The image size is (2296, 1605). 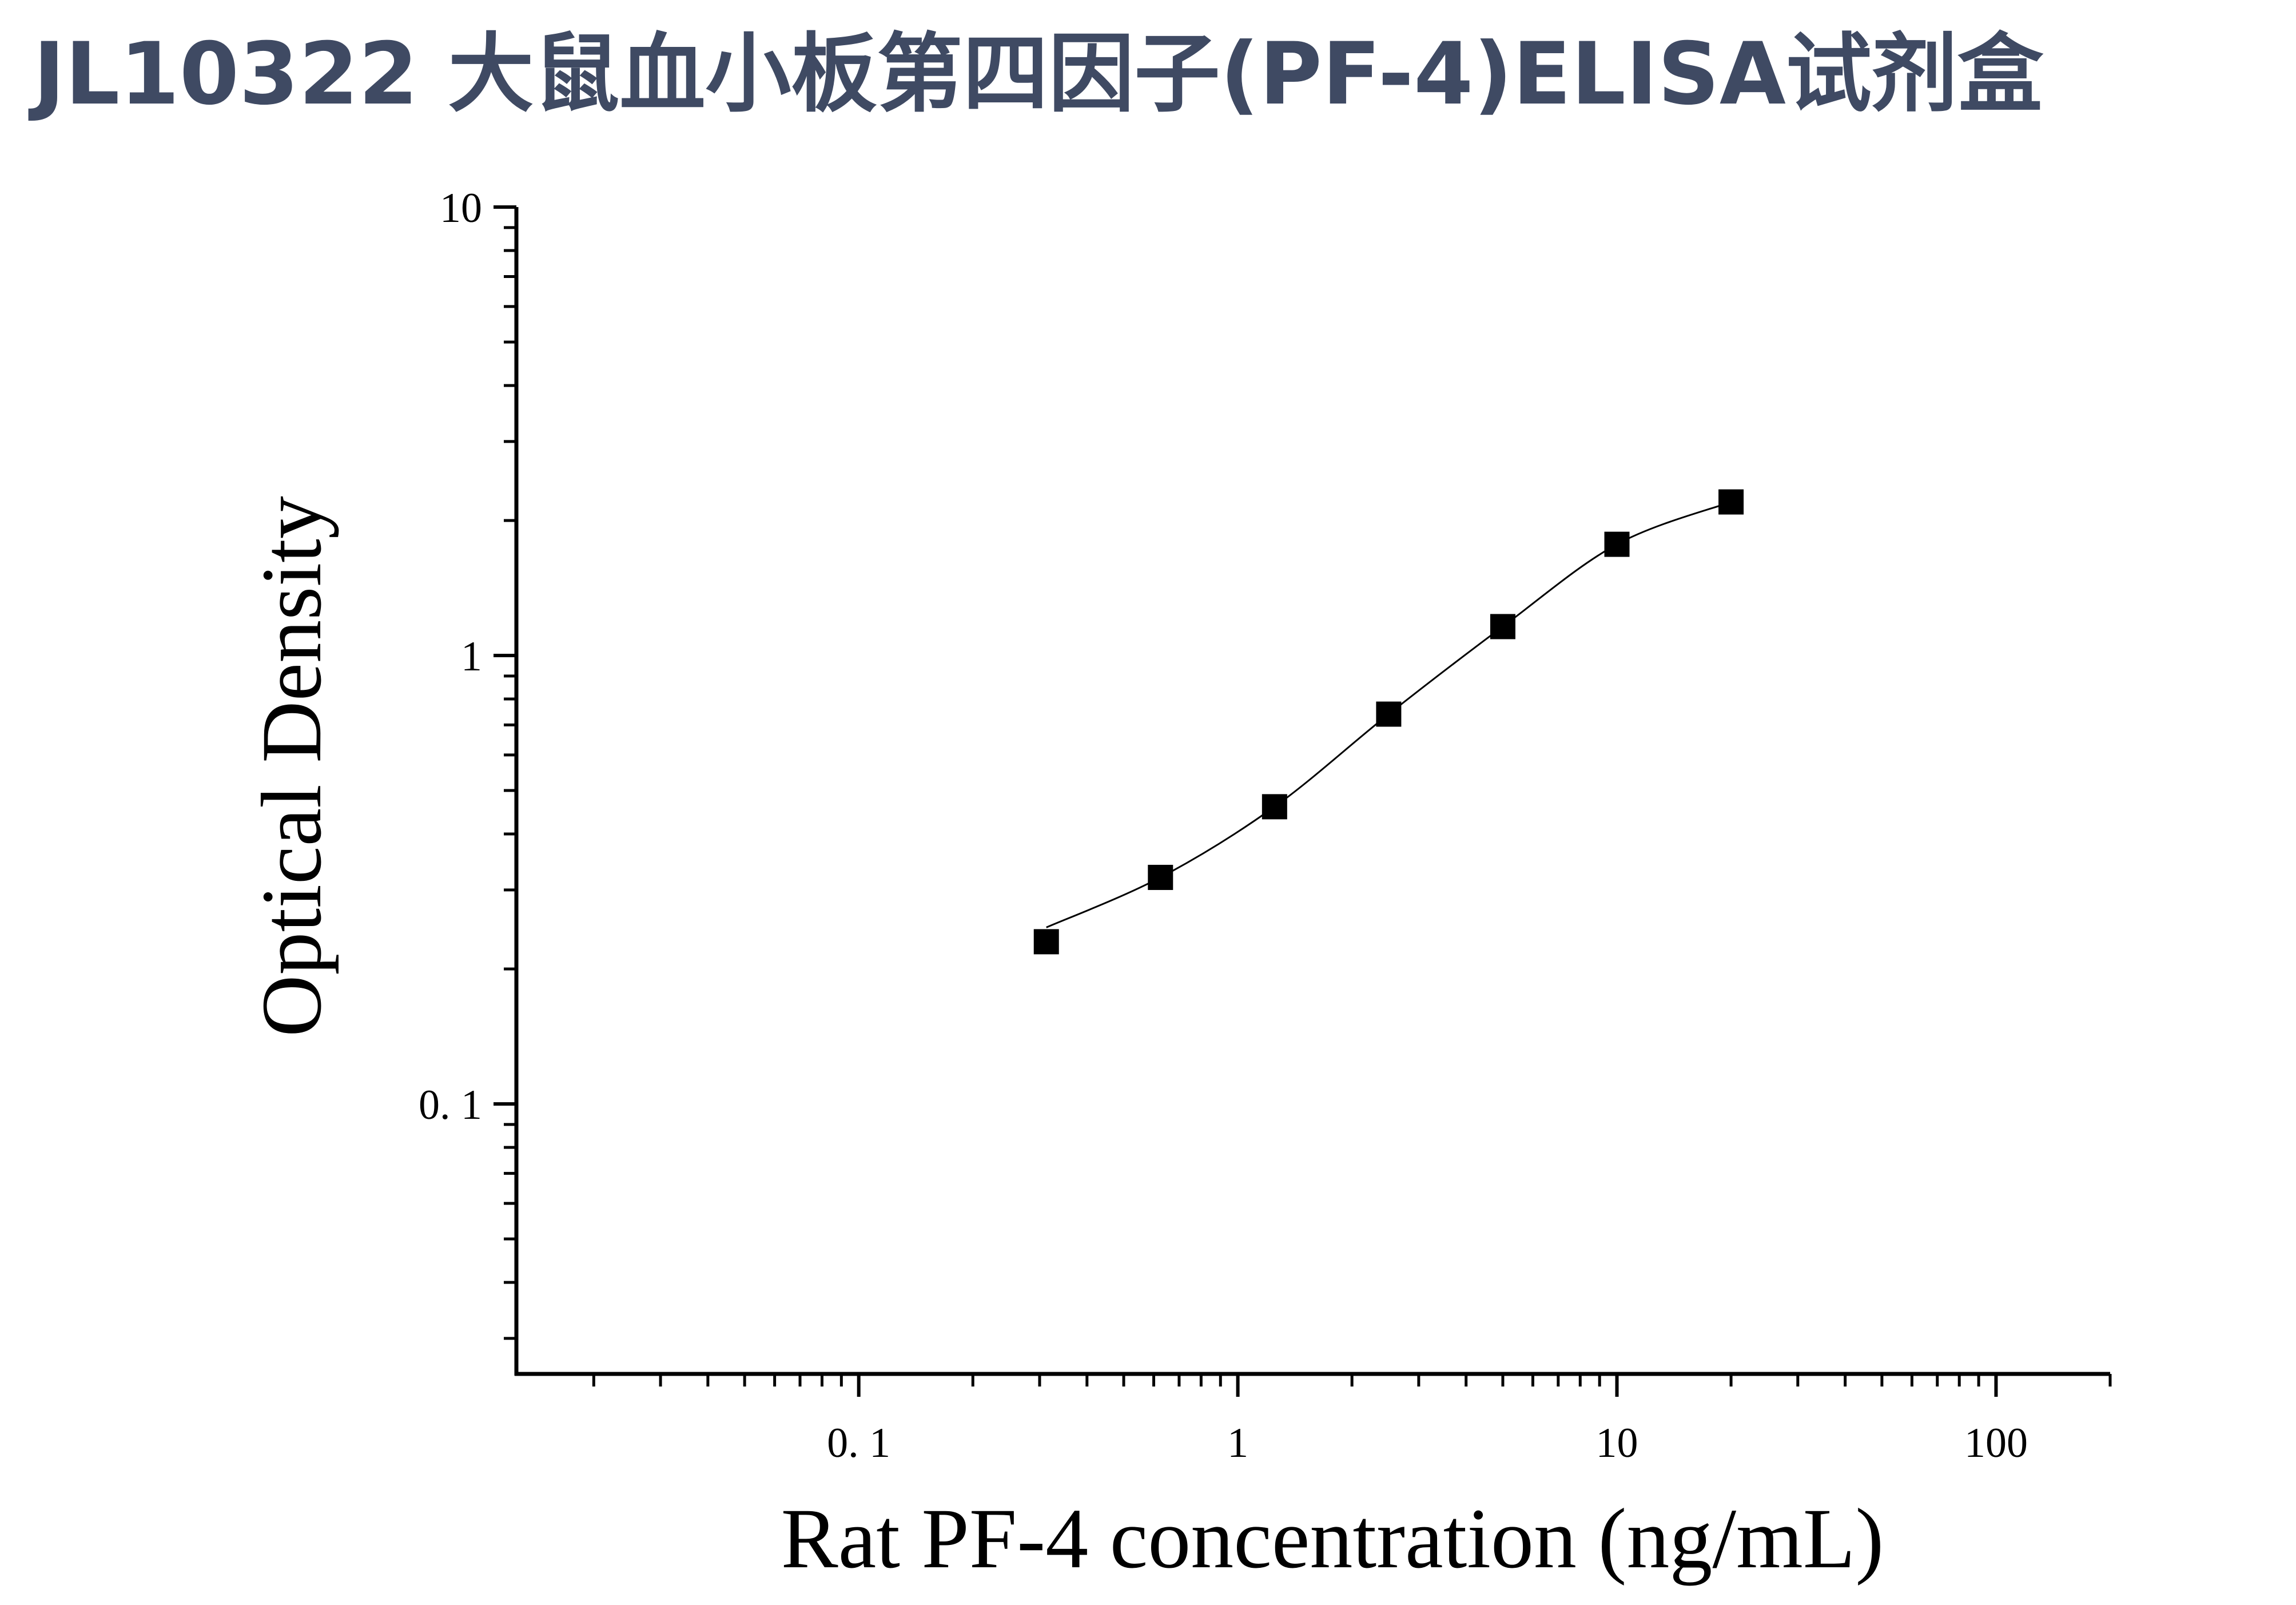 I want to click on y-tick-label: 0. 1, so click(x=450, y=1105).